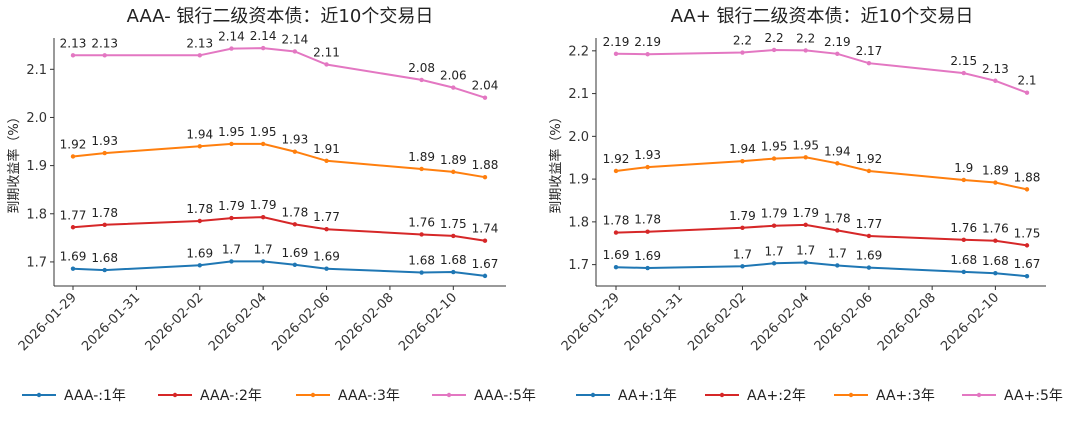 The image size is (1080, 421). What do you see at coordinates (453, 260) in the screenshot?
I see `chart0-data-label-0: 1.68` at bounding box center [453, 260].